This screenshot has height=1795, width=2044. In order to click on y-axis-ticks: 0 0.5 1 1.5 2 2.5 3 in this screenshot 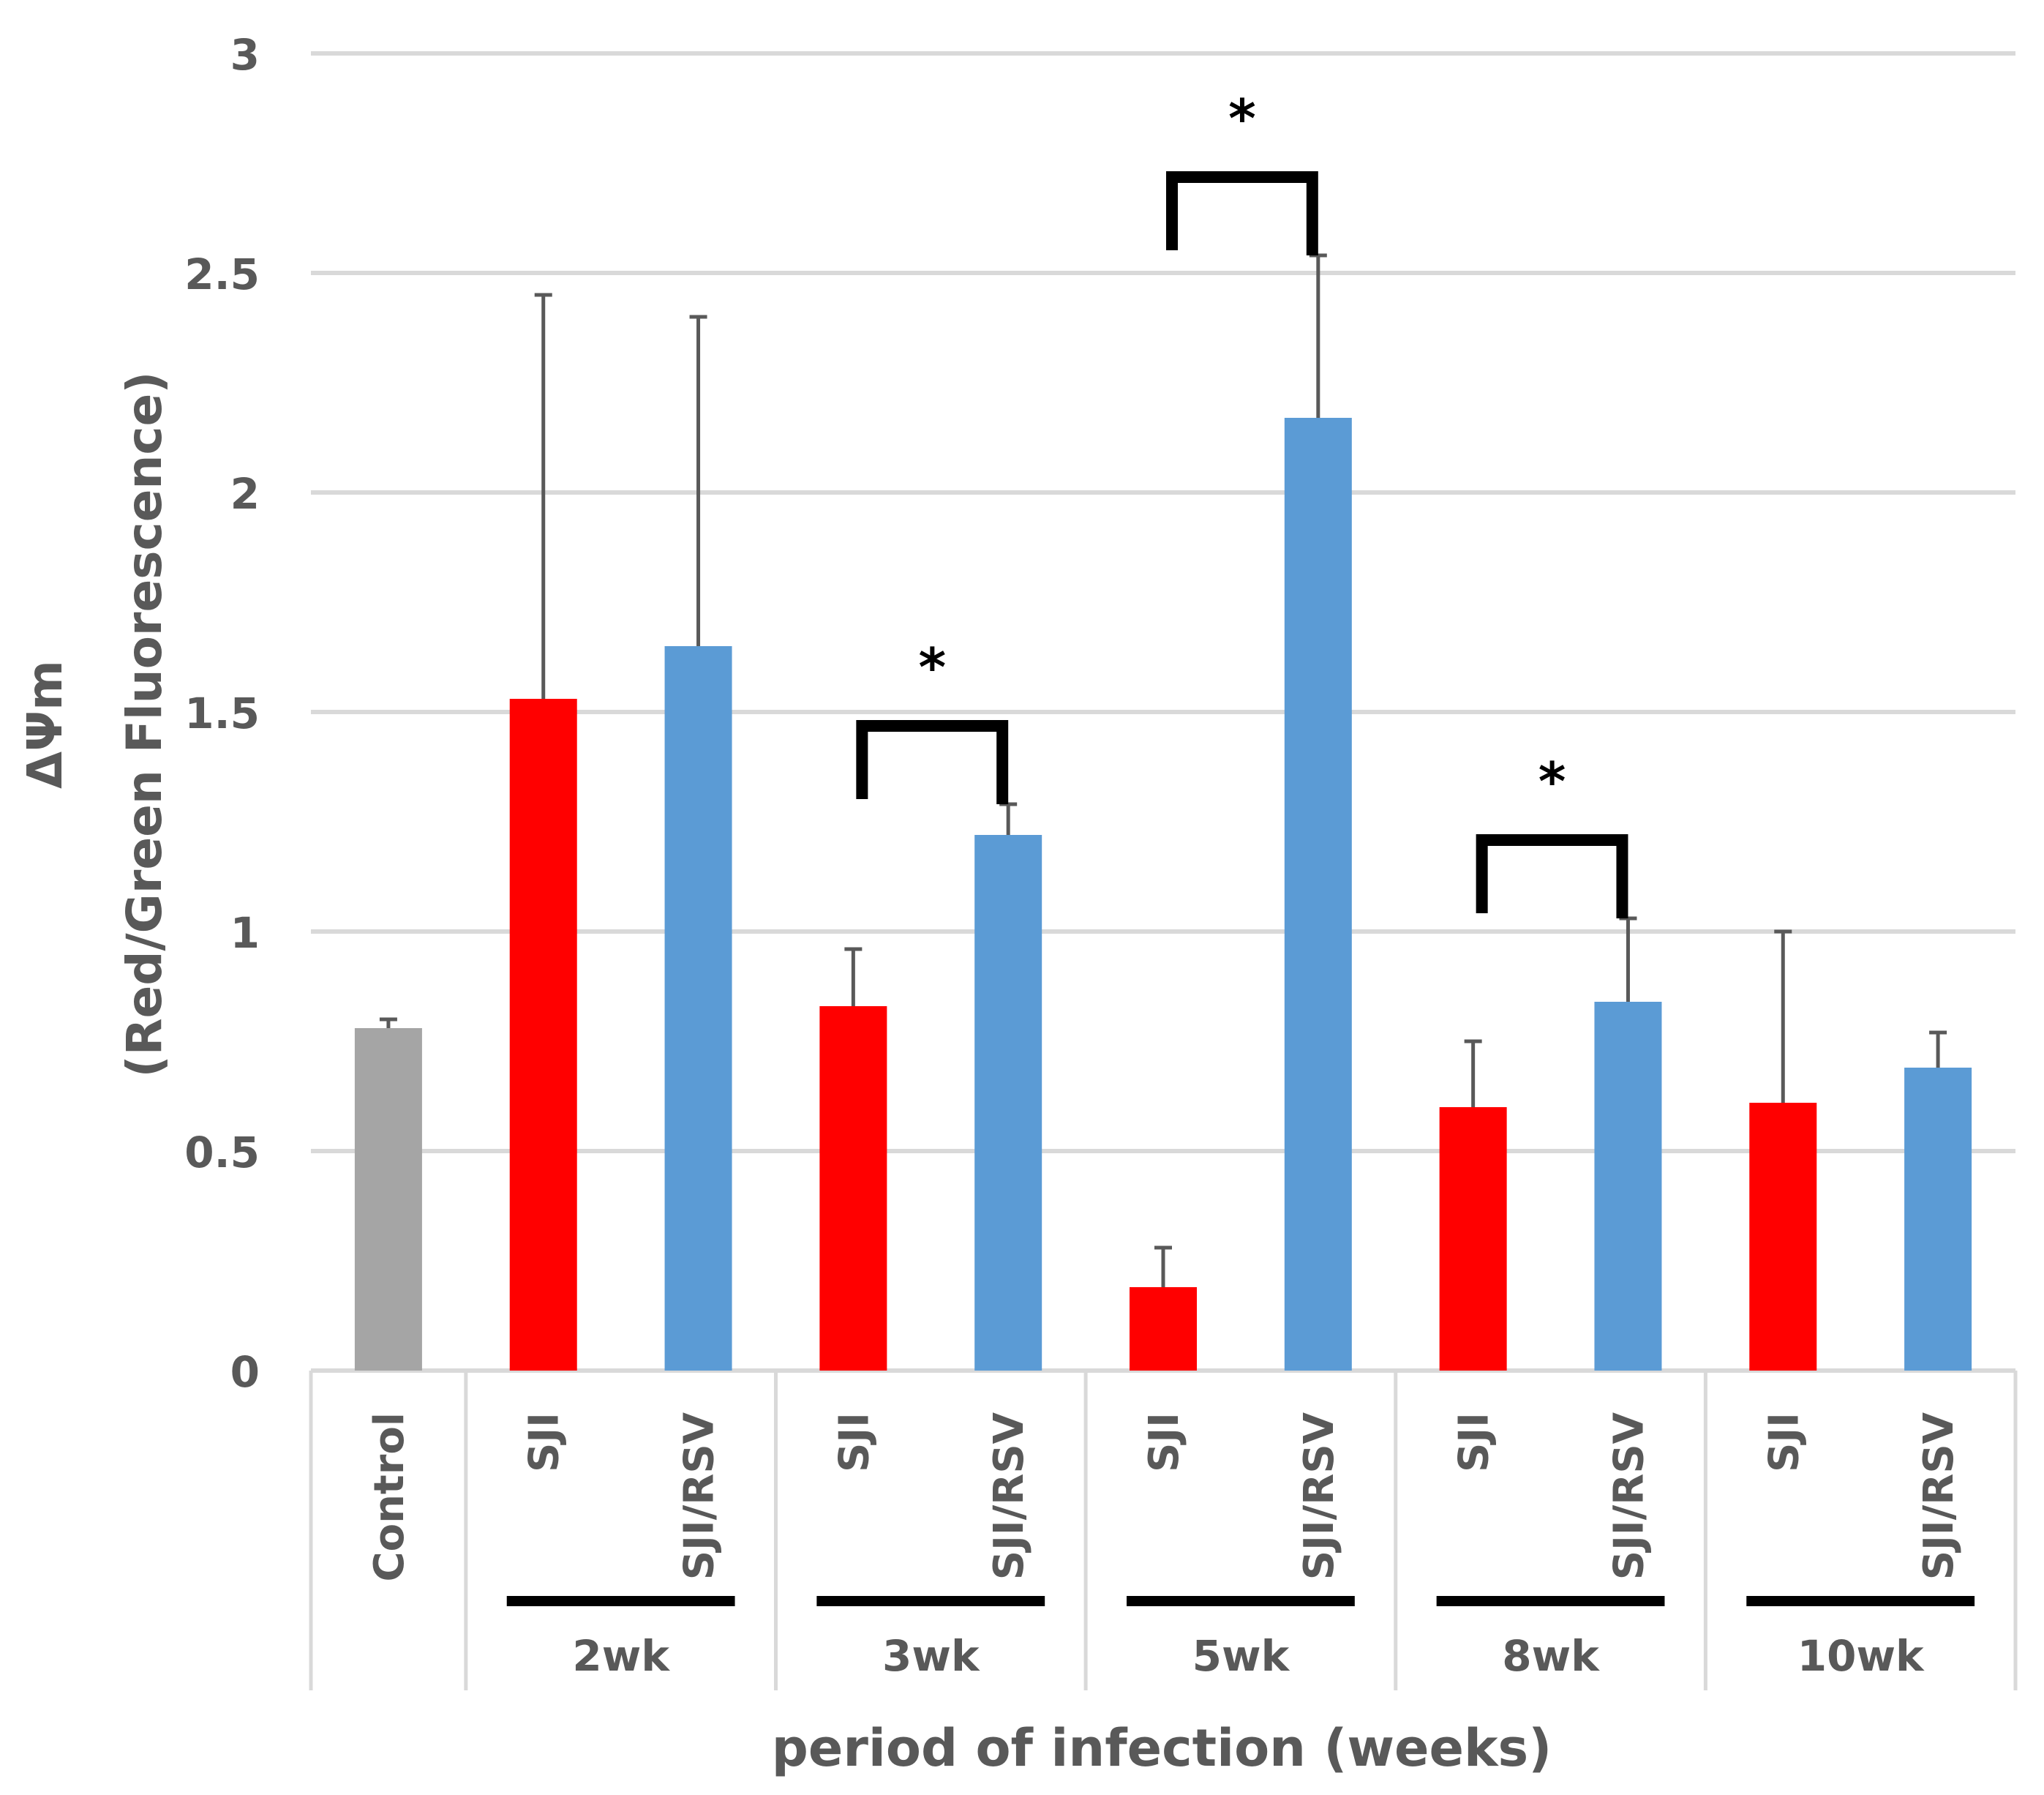, I will do `click(222, 713)`.